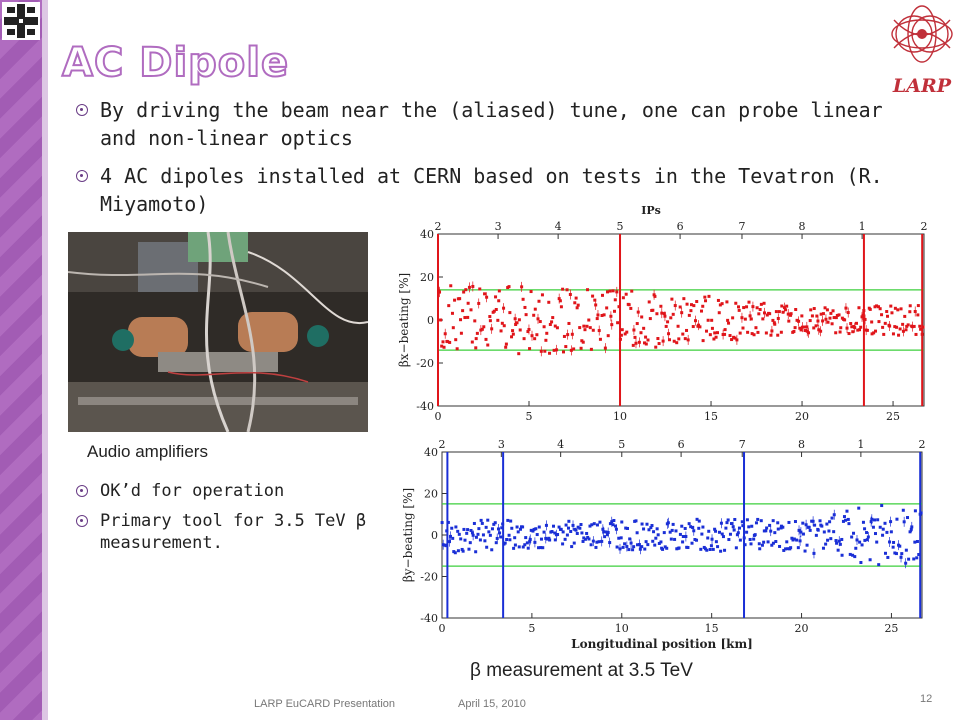 This screenshot has width=960, height=720. I want to click on sub-bullet-text: Primary tool for 3.5 TeV β measurement., so click(233, 532).